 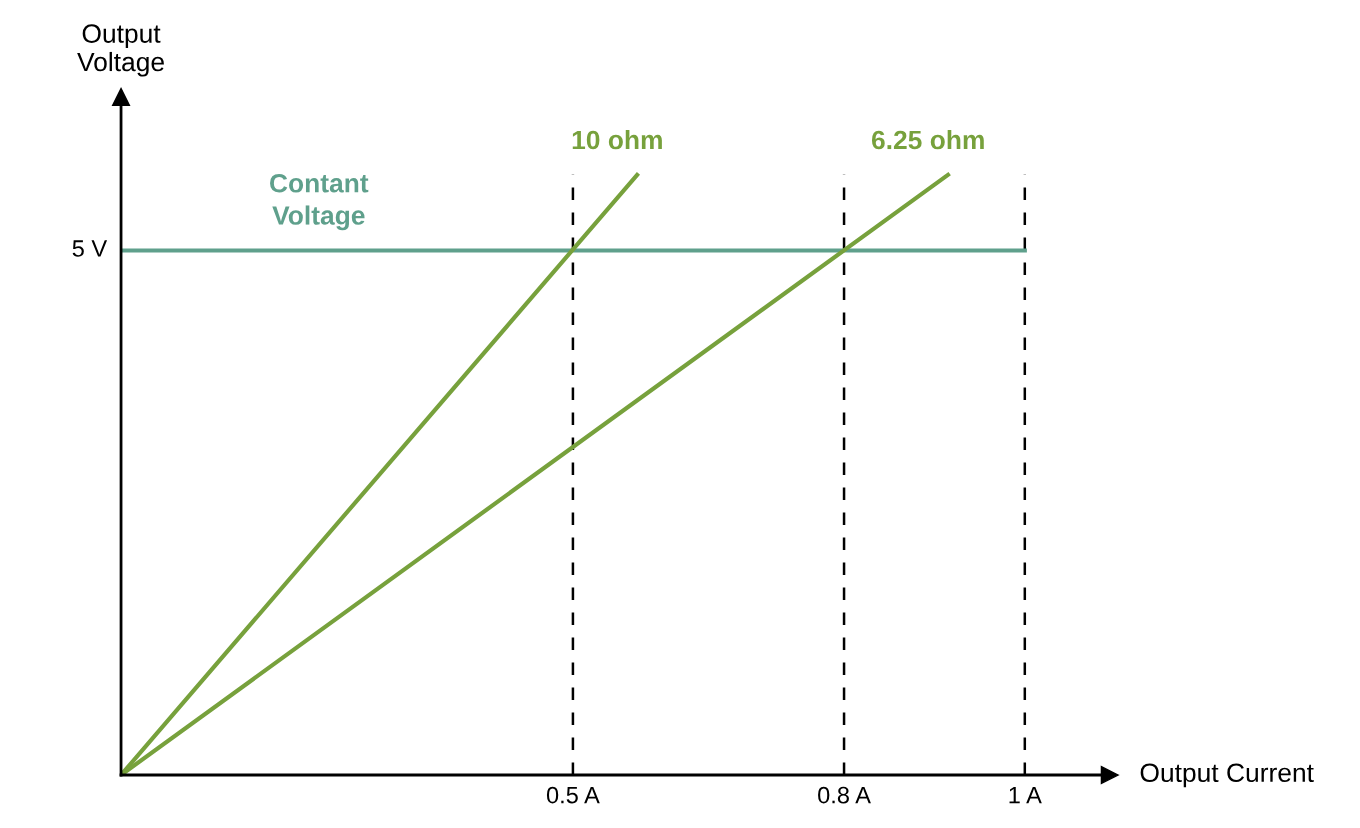 What do you see at coordinates (1227, 775) in the screenshot?
I see `x-axis-title: Output Current` at bounding box center [1227, 775].